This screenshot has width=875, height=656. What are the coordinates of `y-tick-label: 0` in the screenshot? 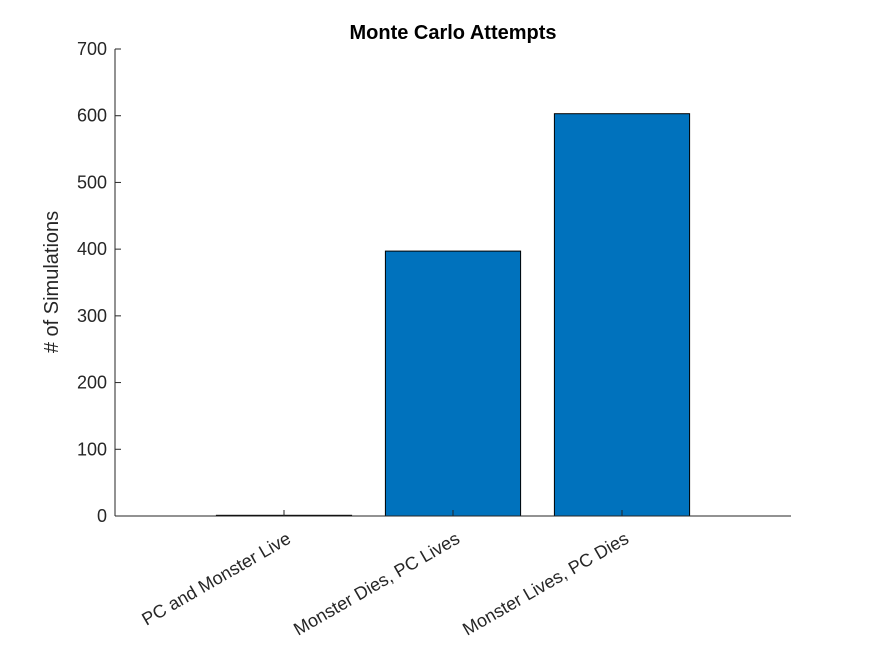 It's located at (102, 516).